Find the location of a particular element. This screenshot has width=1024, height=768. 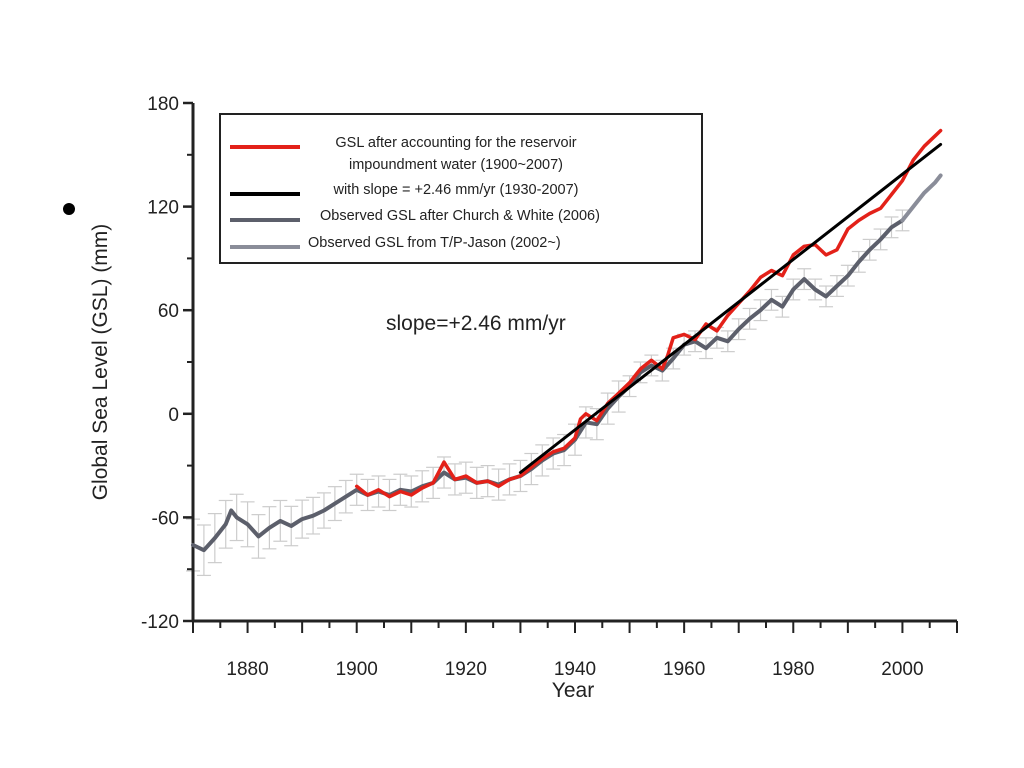

bullet-point is located at coordinates (69, 209).